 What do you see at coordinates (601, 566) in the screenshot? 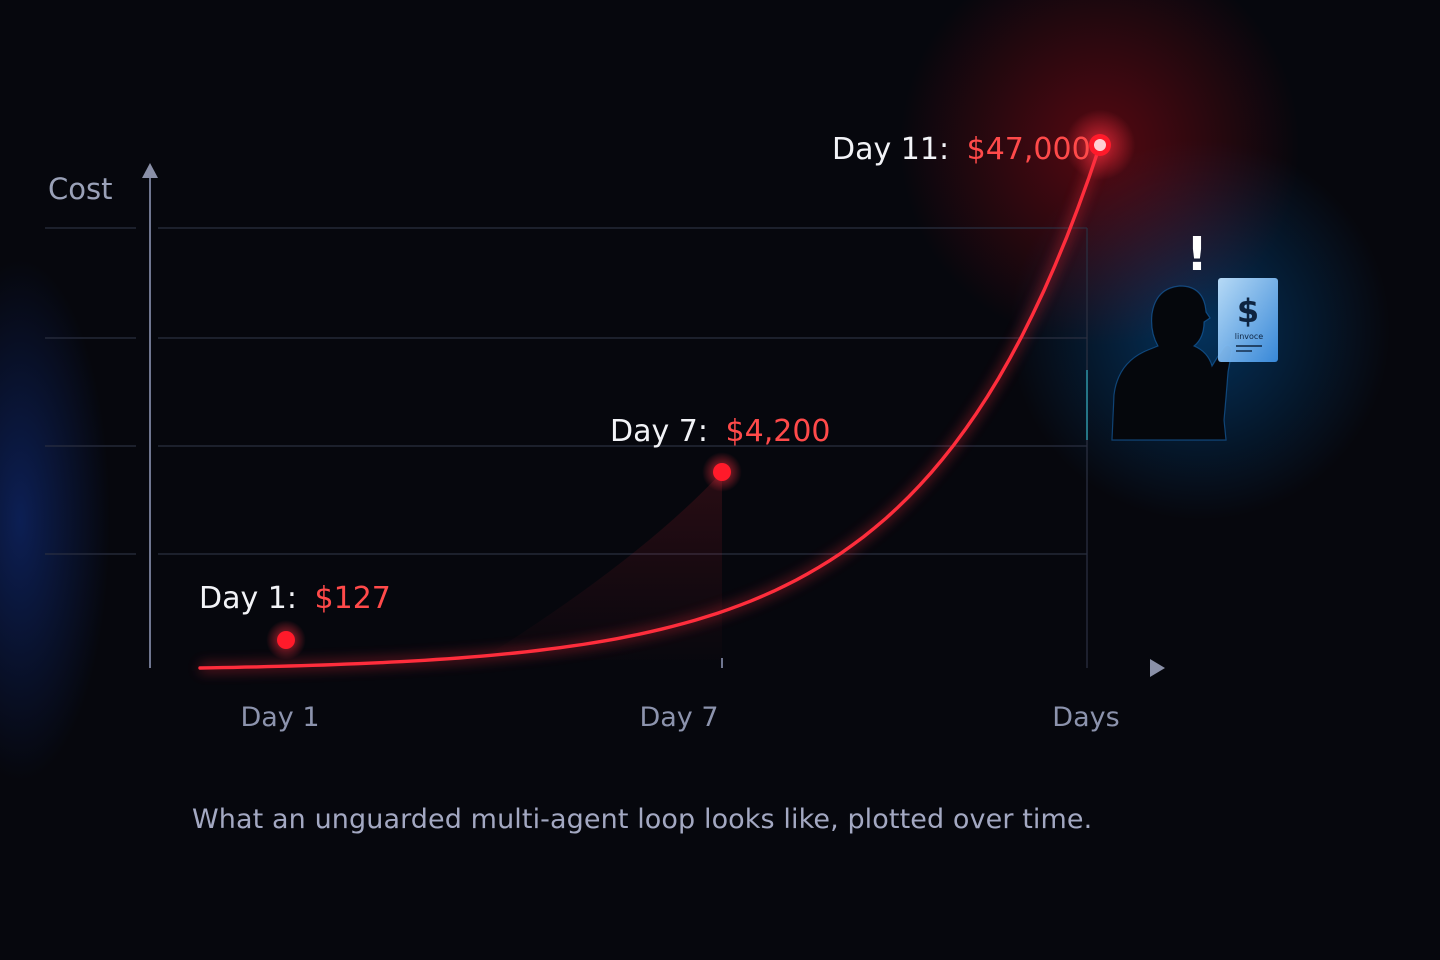
I see `curve-area-shade` at bounding box center [601, 566].